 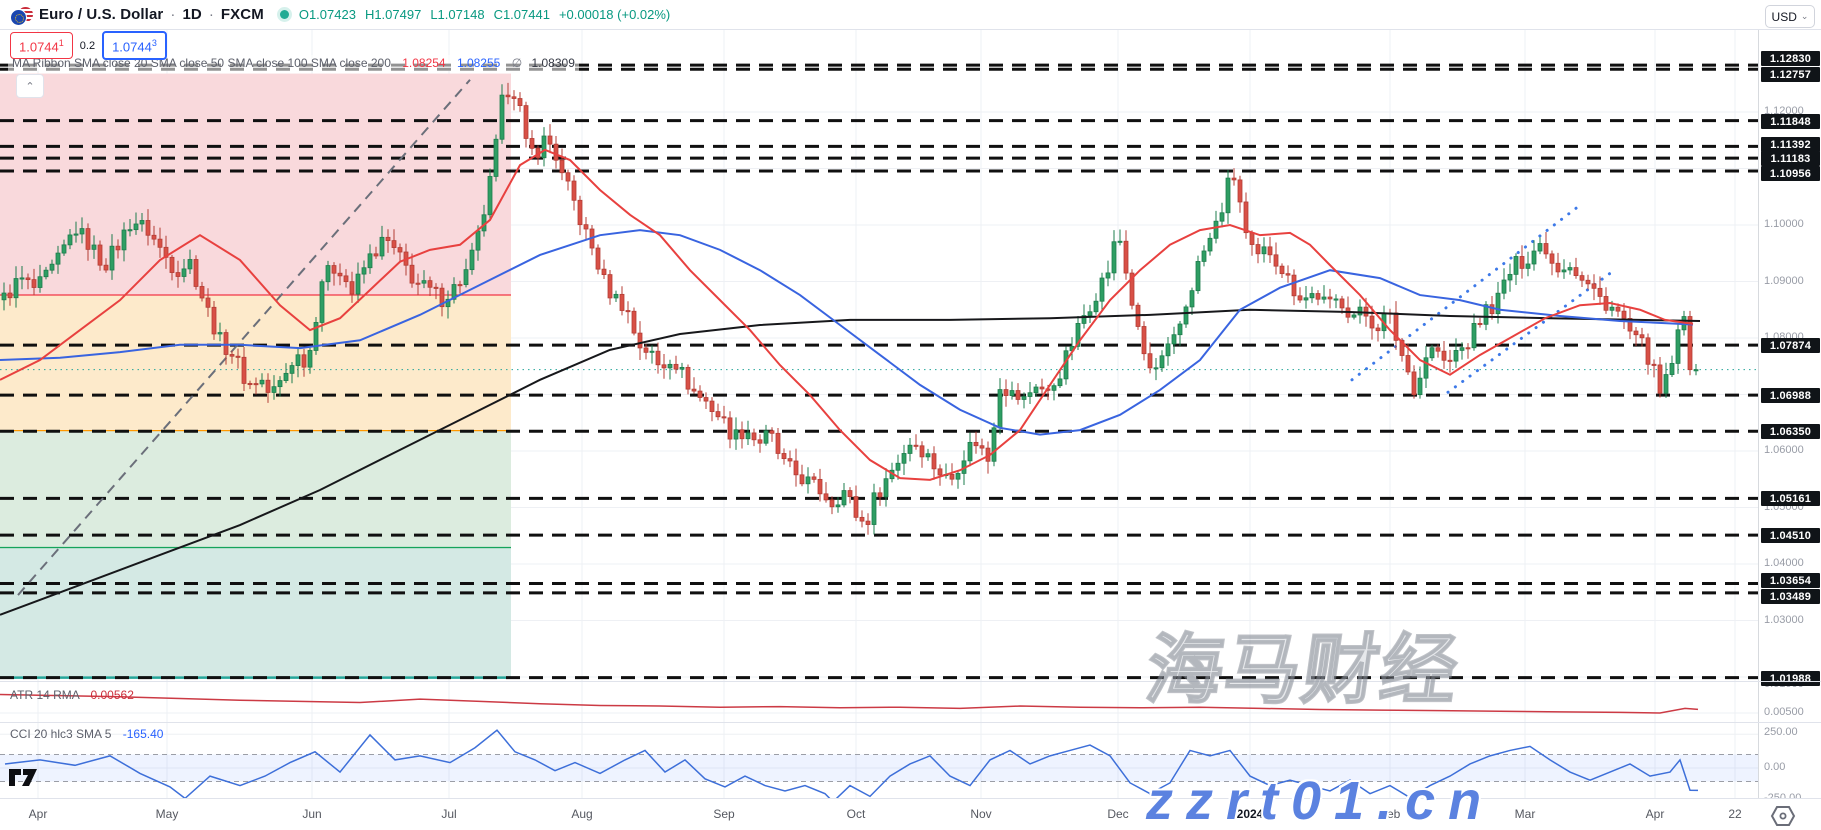 I want to click on time-axis-label: Nov, so click(x=981, y=814).